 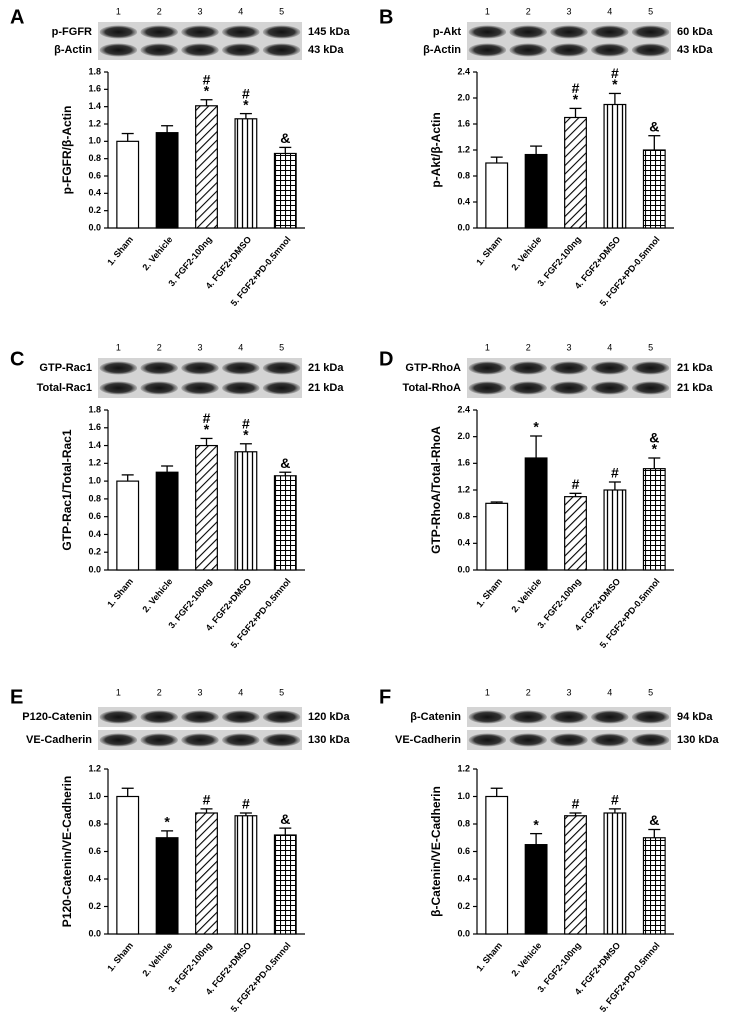 I want to click on y-tick-label: 1.4, so click(x=94, y=106).